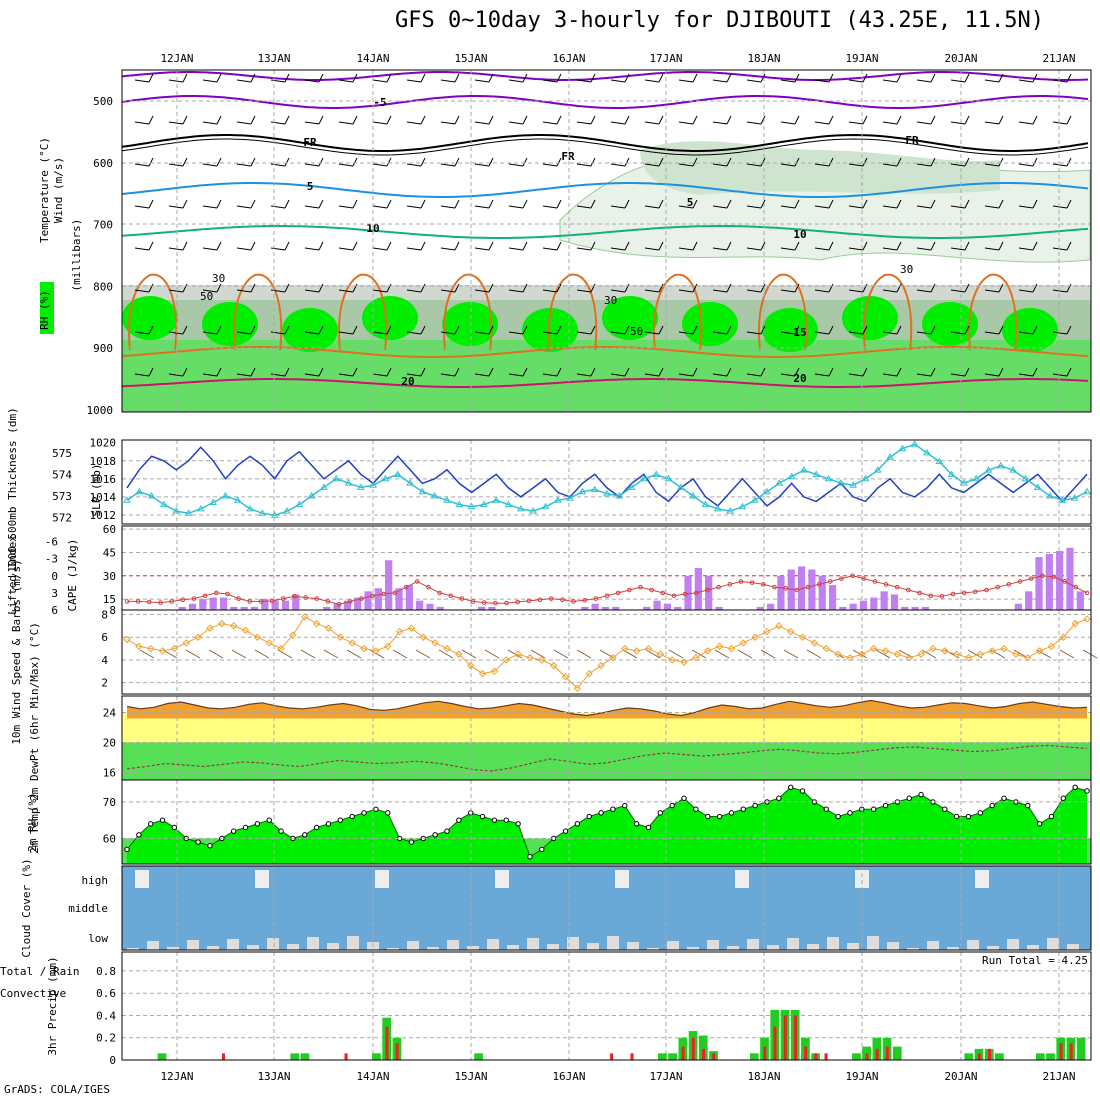  Describe the element at coordinates (568, 1076) in the screenshot. I see `date-label-bottom-16JAN: 16JAN` at that location.